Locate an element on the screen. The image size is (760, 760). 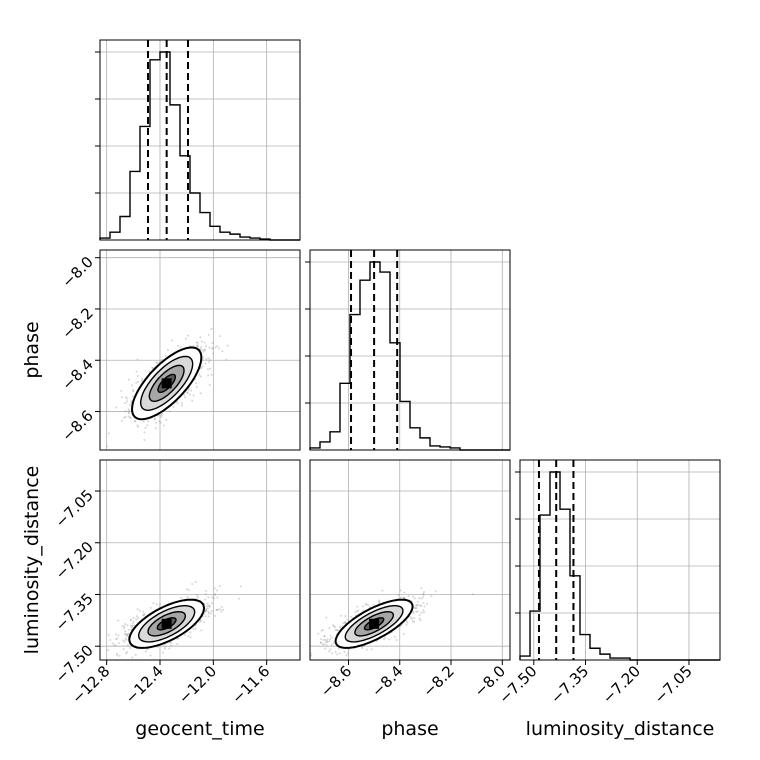
x-tick-label: −7.20 is located at coordinates (621, 684).